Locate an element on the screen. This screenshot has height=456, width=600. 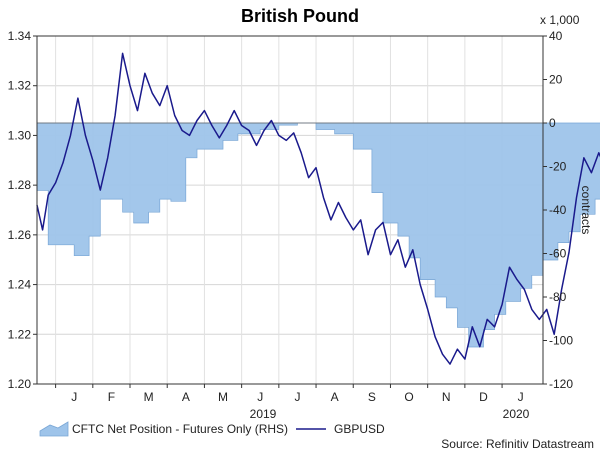
chart-title: British Pound is located at coordinates (300, 16).